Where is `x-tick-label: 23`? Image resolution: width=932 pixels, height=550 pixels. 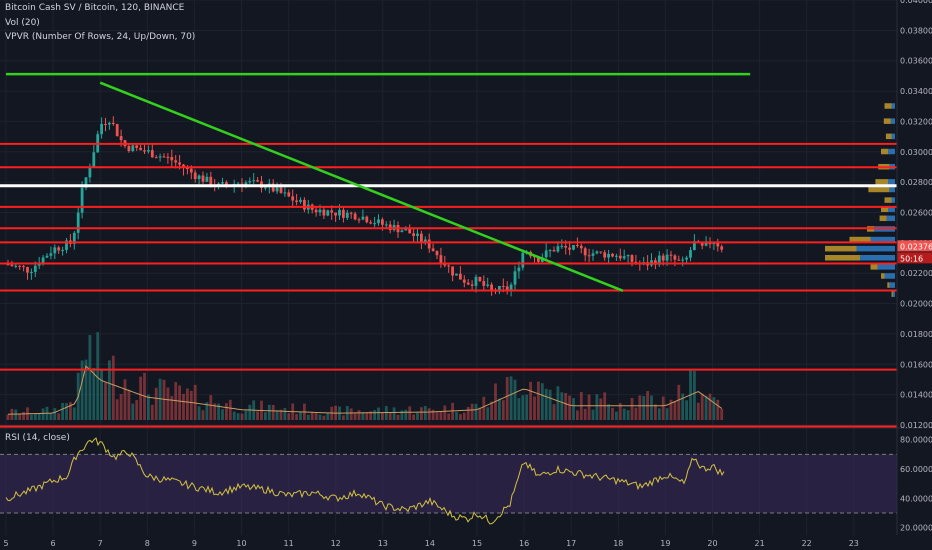 x-tick-label: 23 is located at coordinates (854, 543).